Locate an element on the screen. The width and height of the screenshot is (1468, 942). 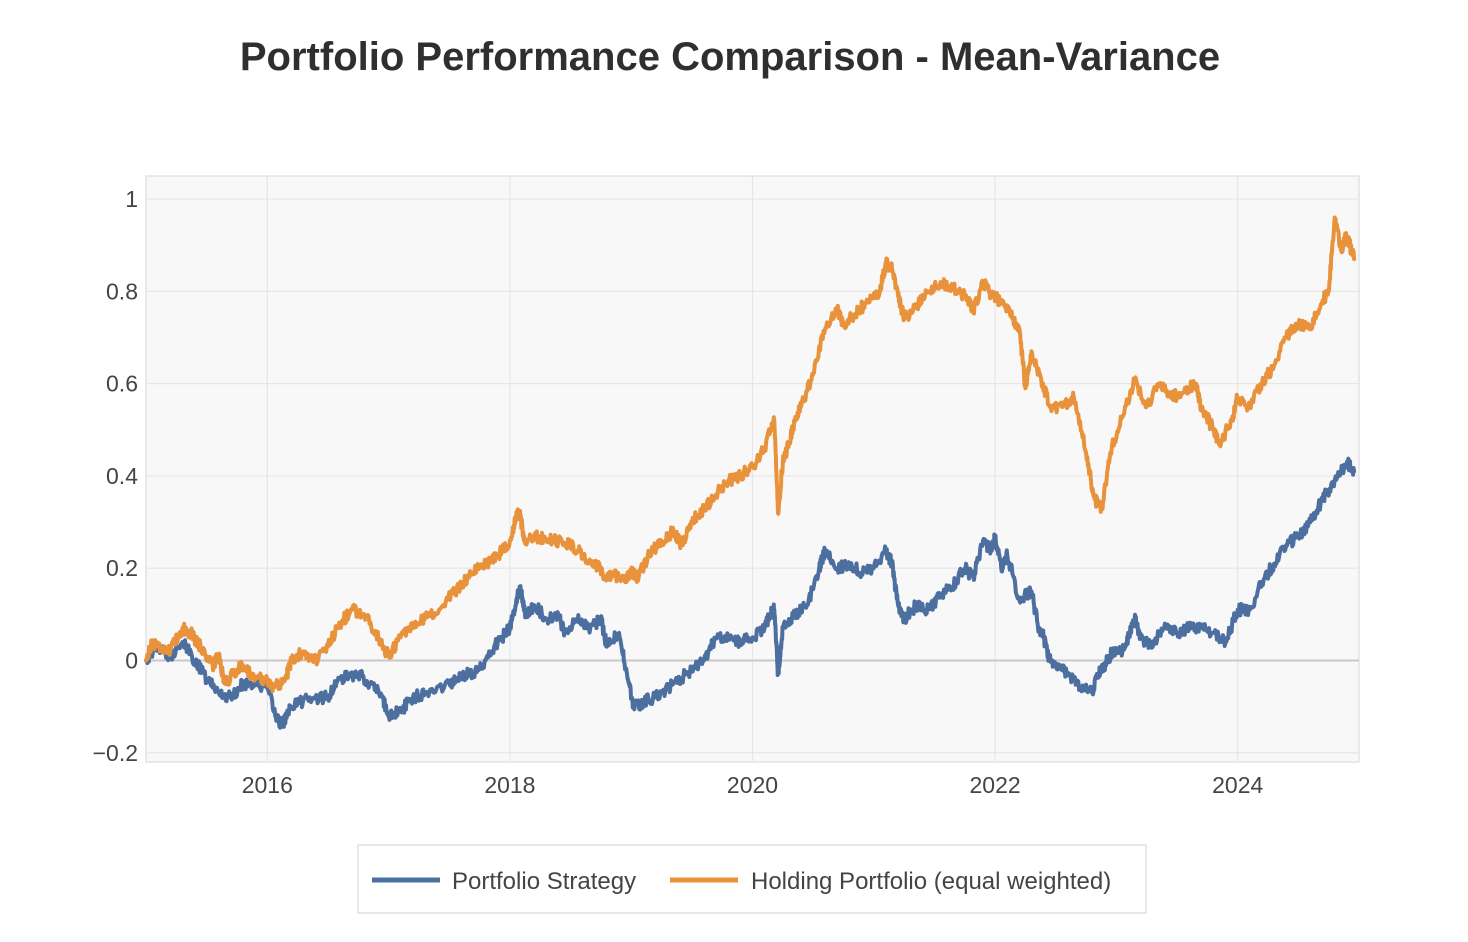
legend-label-portfolio-strategy: Portfolio Strategy is located at coordinates (544, 881).